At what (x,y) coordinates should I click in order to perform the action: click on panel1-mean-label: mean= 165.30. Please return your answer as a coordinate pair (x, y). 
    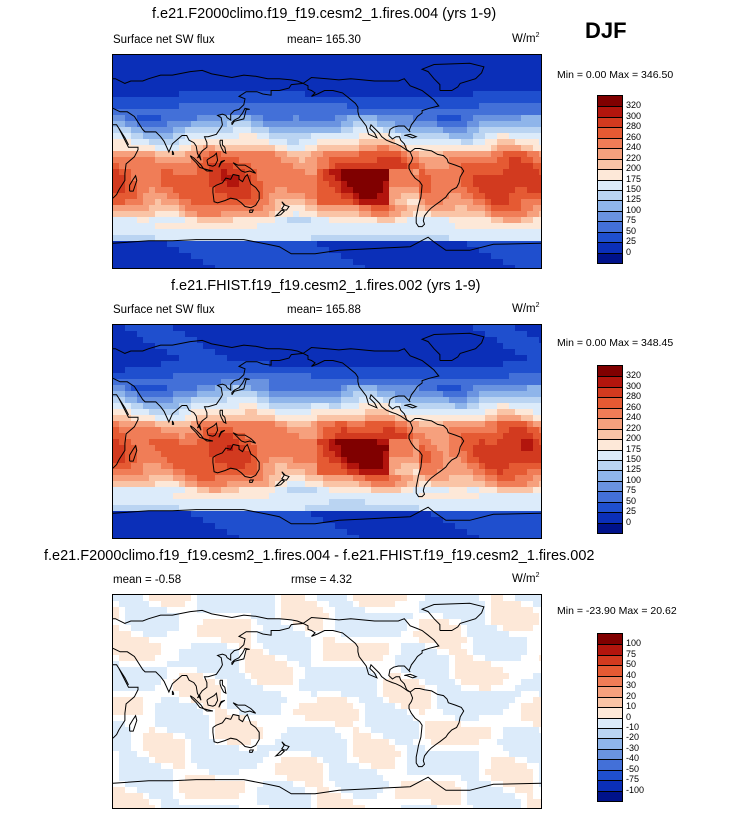
    Looking at the image, I should click on (324, 40).